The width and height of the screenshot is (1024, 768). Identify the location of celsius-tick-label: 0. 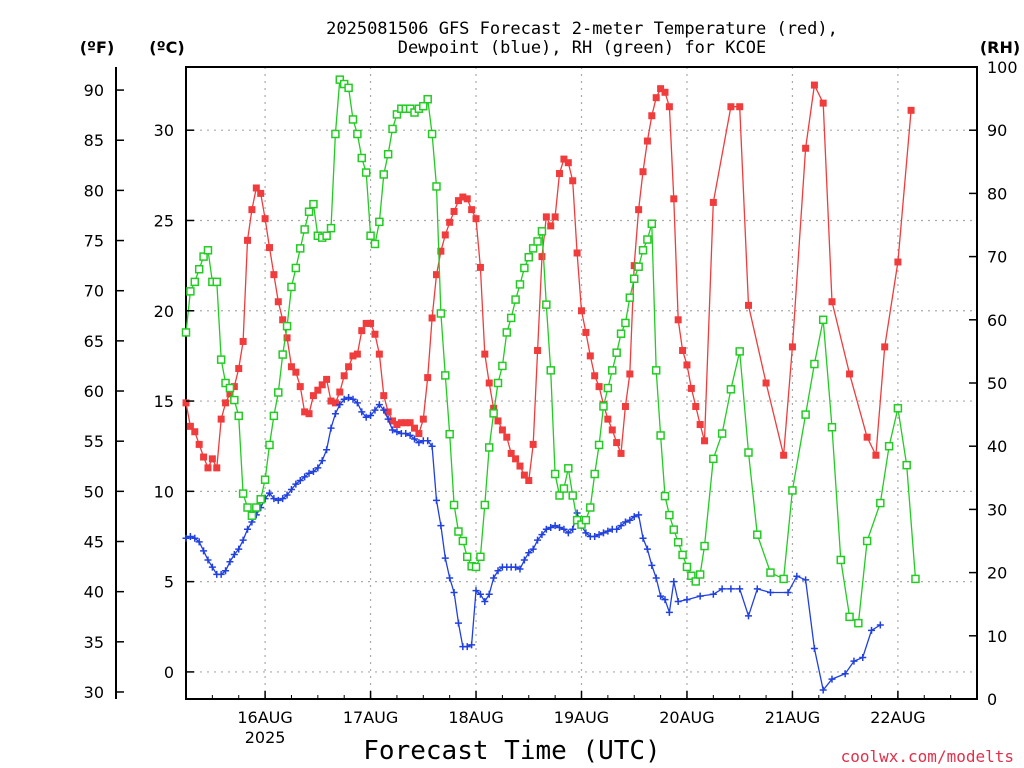
(169, 672).